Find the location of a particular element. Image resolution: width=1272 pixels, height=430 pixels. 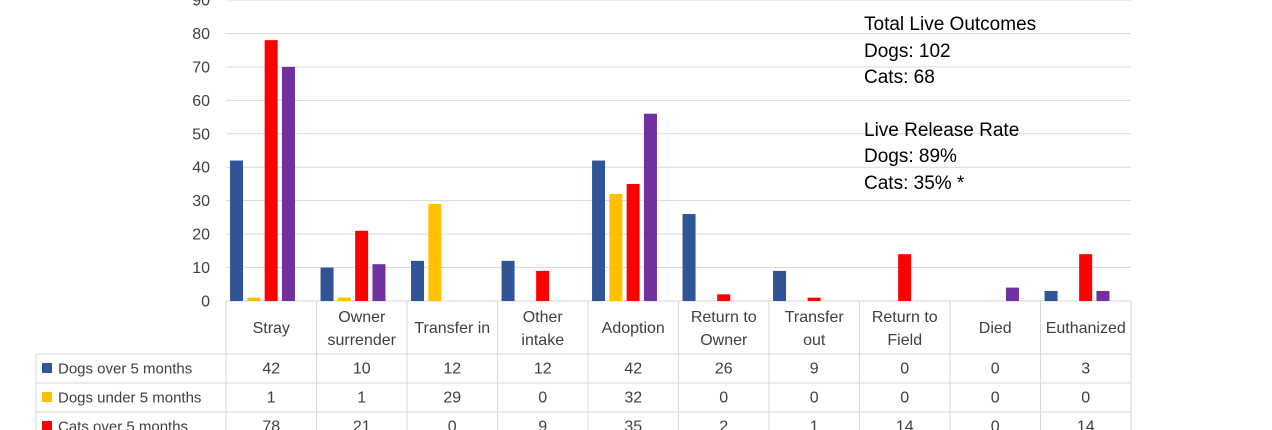

legend-label: Cats over 5 months is located at coordinates (123, 424).